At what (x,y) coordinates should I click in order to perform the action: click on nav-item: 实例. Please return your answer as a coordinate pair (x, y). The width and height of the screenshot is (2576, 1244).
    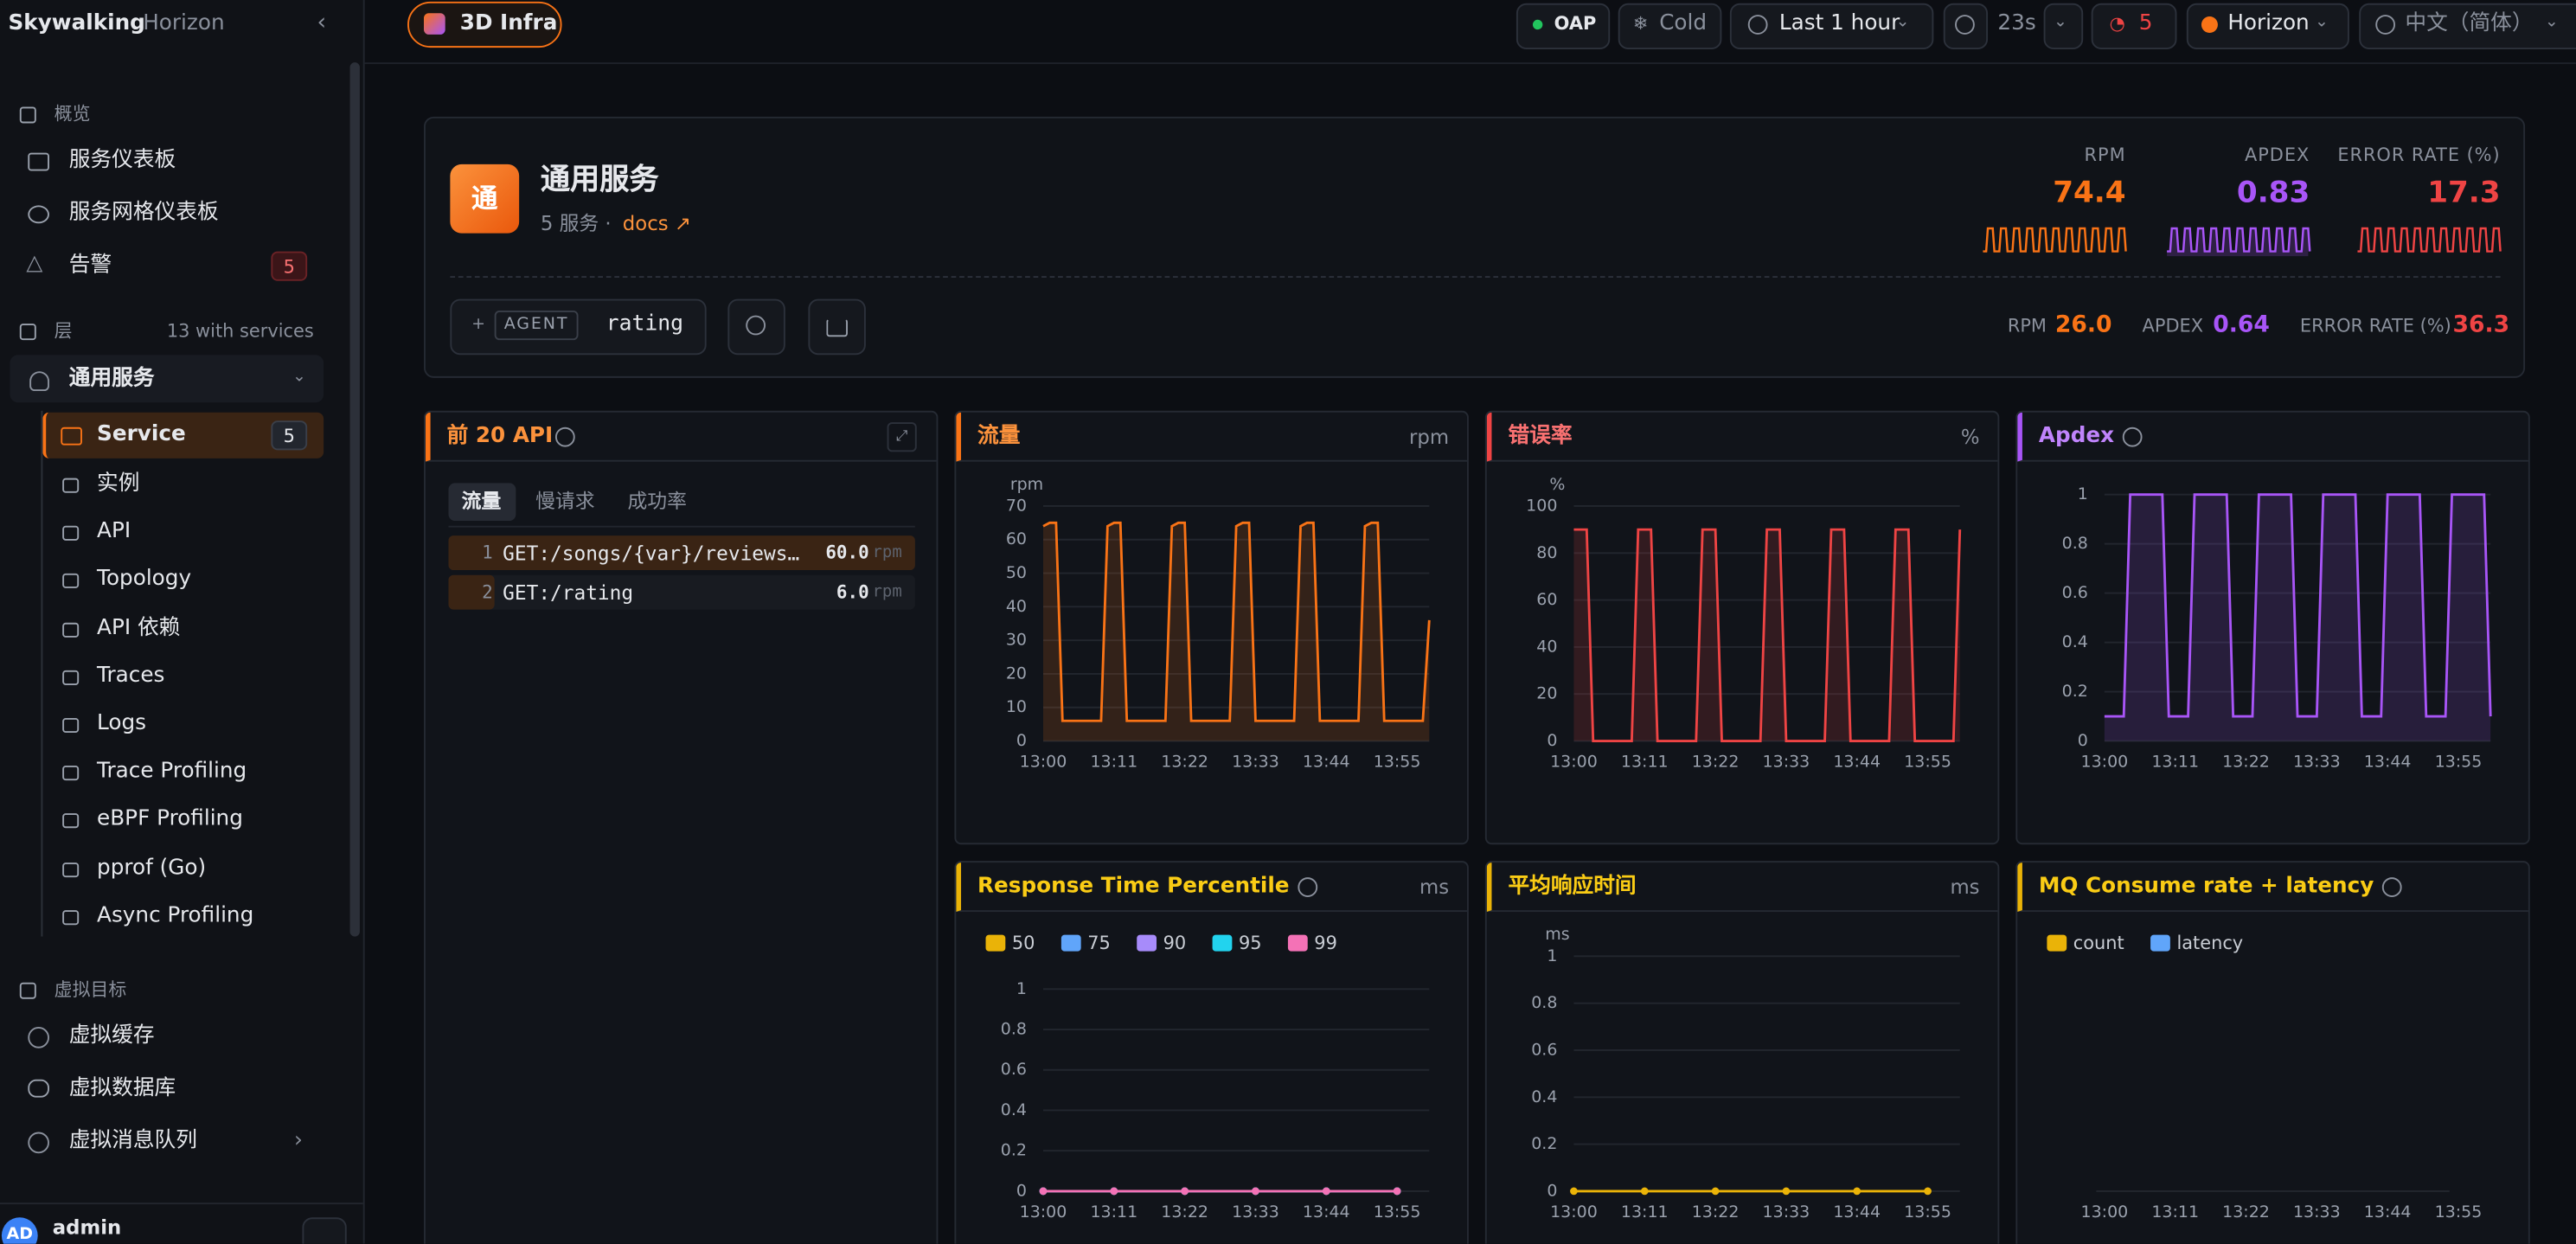
    Looking at the image, I should click on (119, 484).